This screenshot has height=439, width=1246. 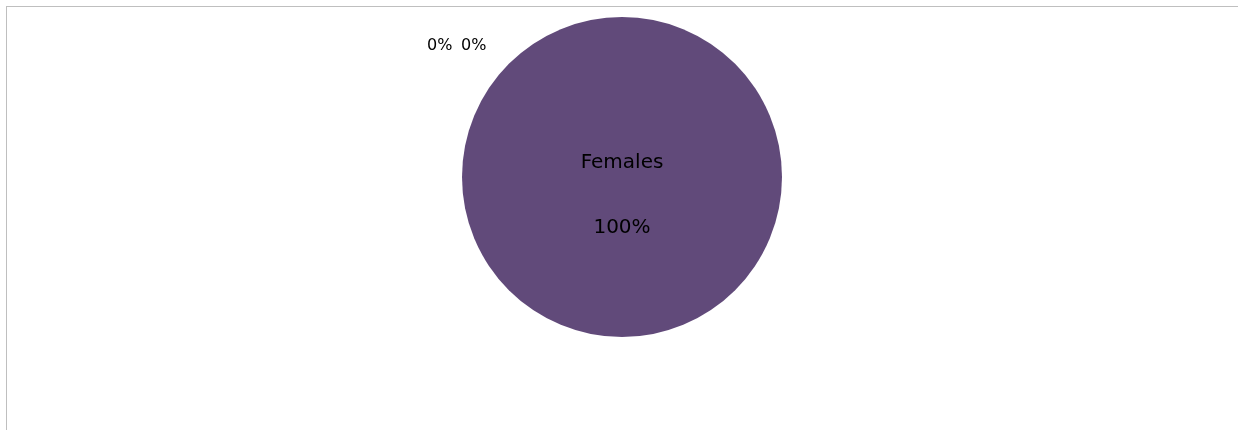 I want to click on slice-label: Females, so click(x=622, y=161).